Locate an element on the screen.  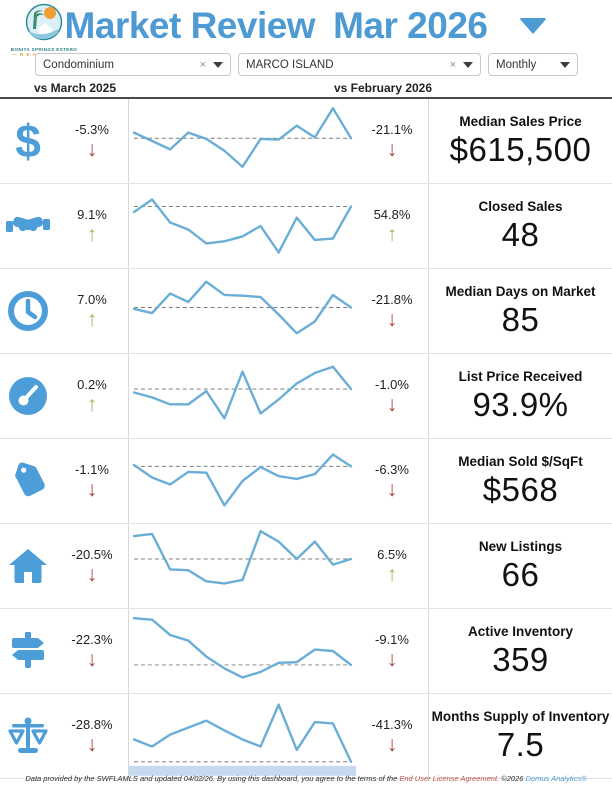
logo-emblem-icon is located at coordinates (44, 22).